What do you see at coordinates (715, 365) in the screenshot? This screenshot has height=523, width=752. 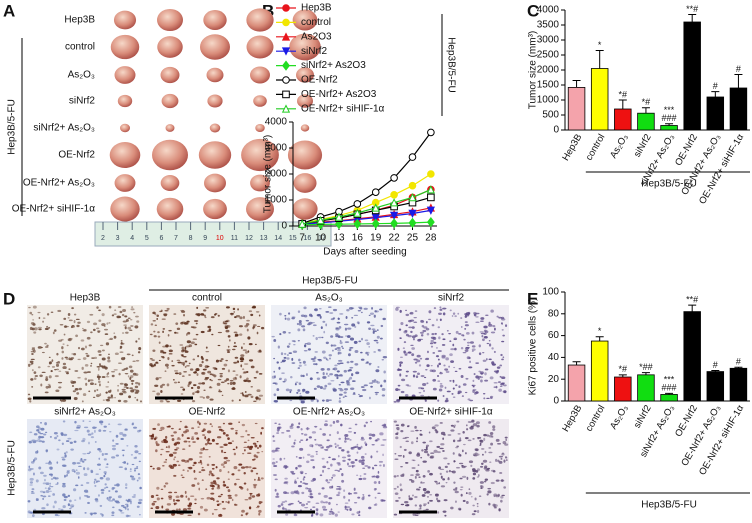 I see `significance: #` at bounding box center [715, 365].